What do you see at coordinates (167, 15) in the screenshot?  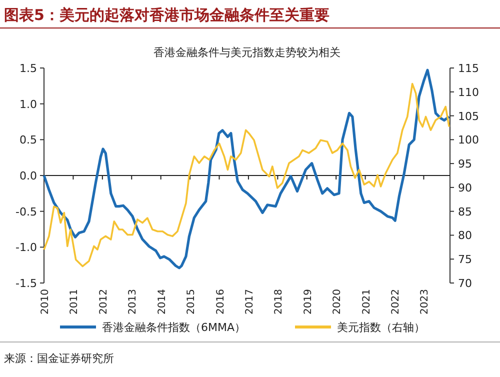 I see `chart-title: 图表5：美元的起落对香港市场金融条件至关重要` at bounding box center [167, 15].